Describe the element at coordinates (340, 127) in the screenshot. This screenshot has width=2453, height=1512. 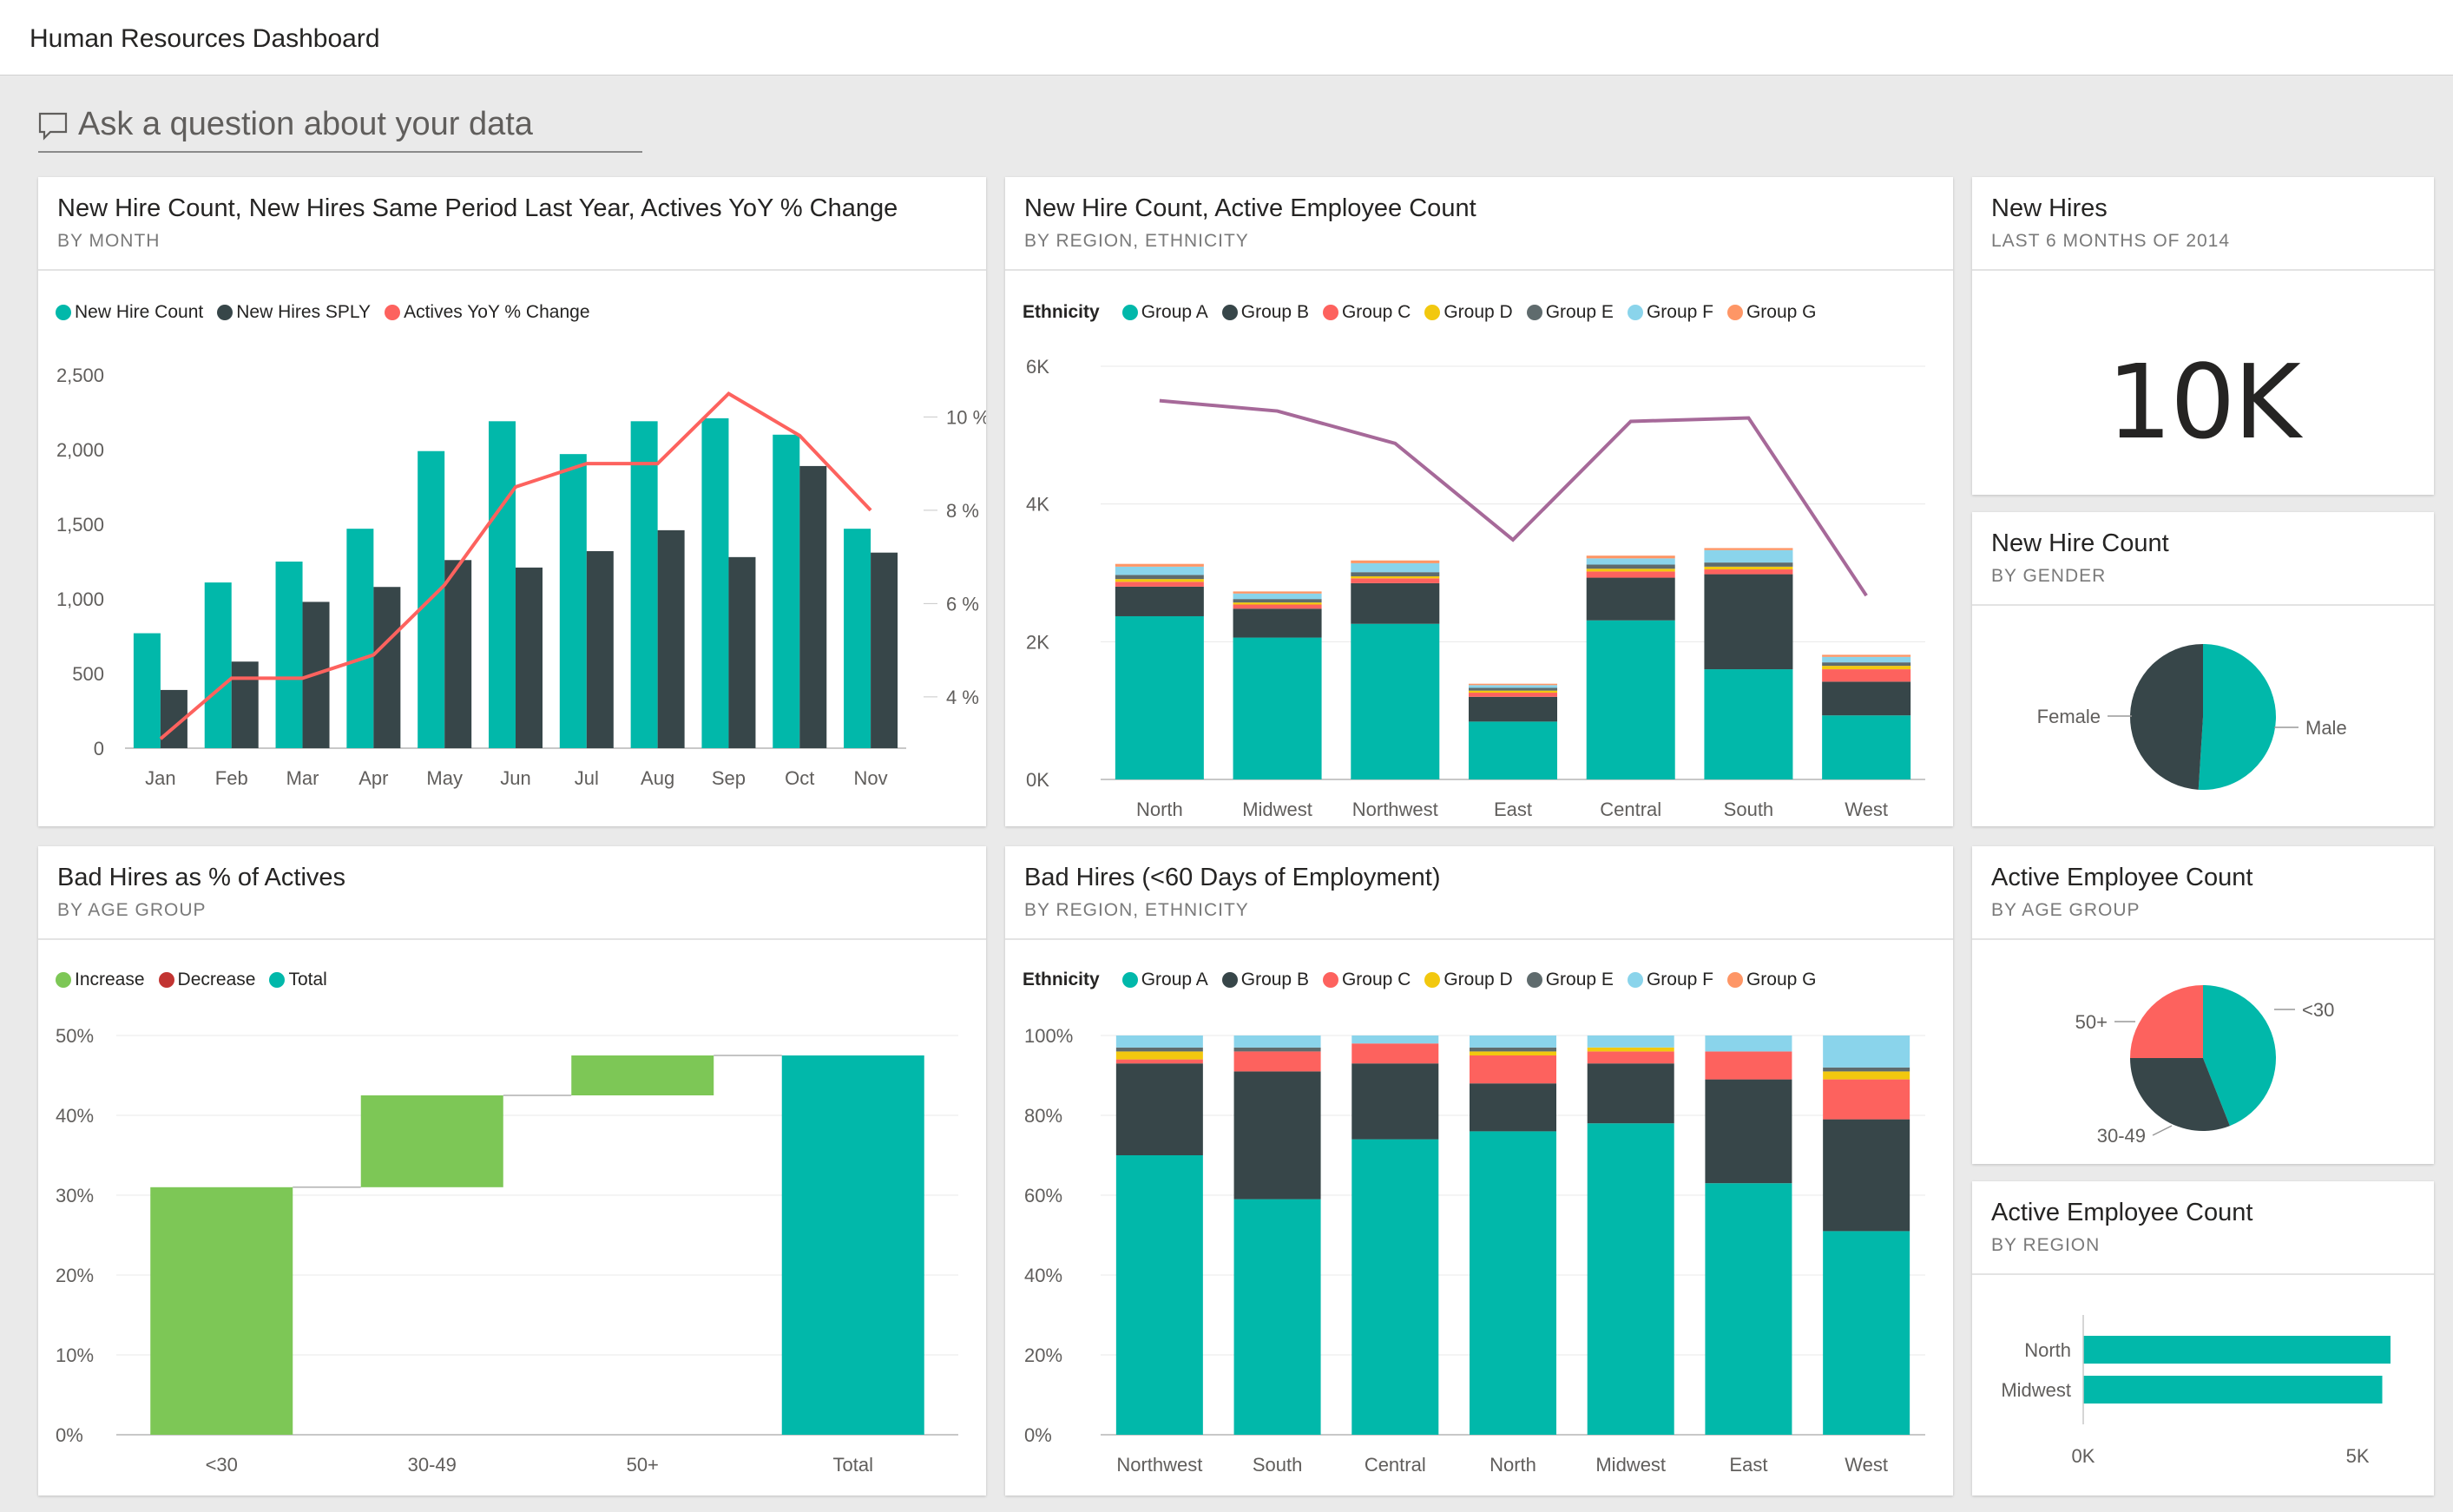
I see `qa-search-input: Ask a question about your data` at that location.